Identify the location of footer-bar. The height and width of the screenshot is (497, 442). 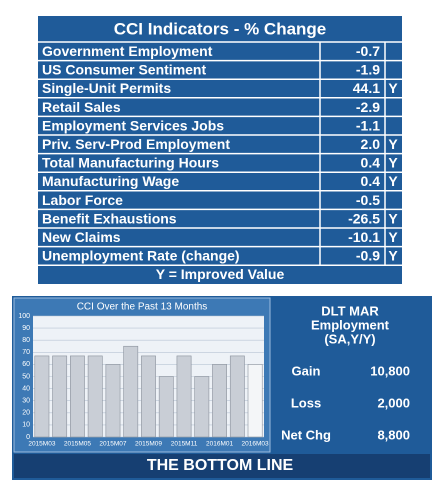
(222, 466).